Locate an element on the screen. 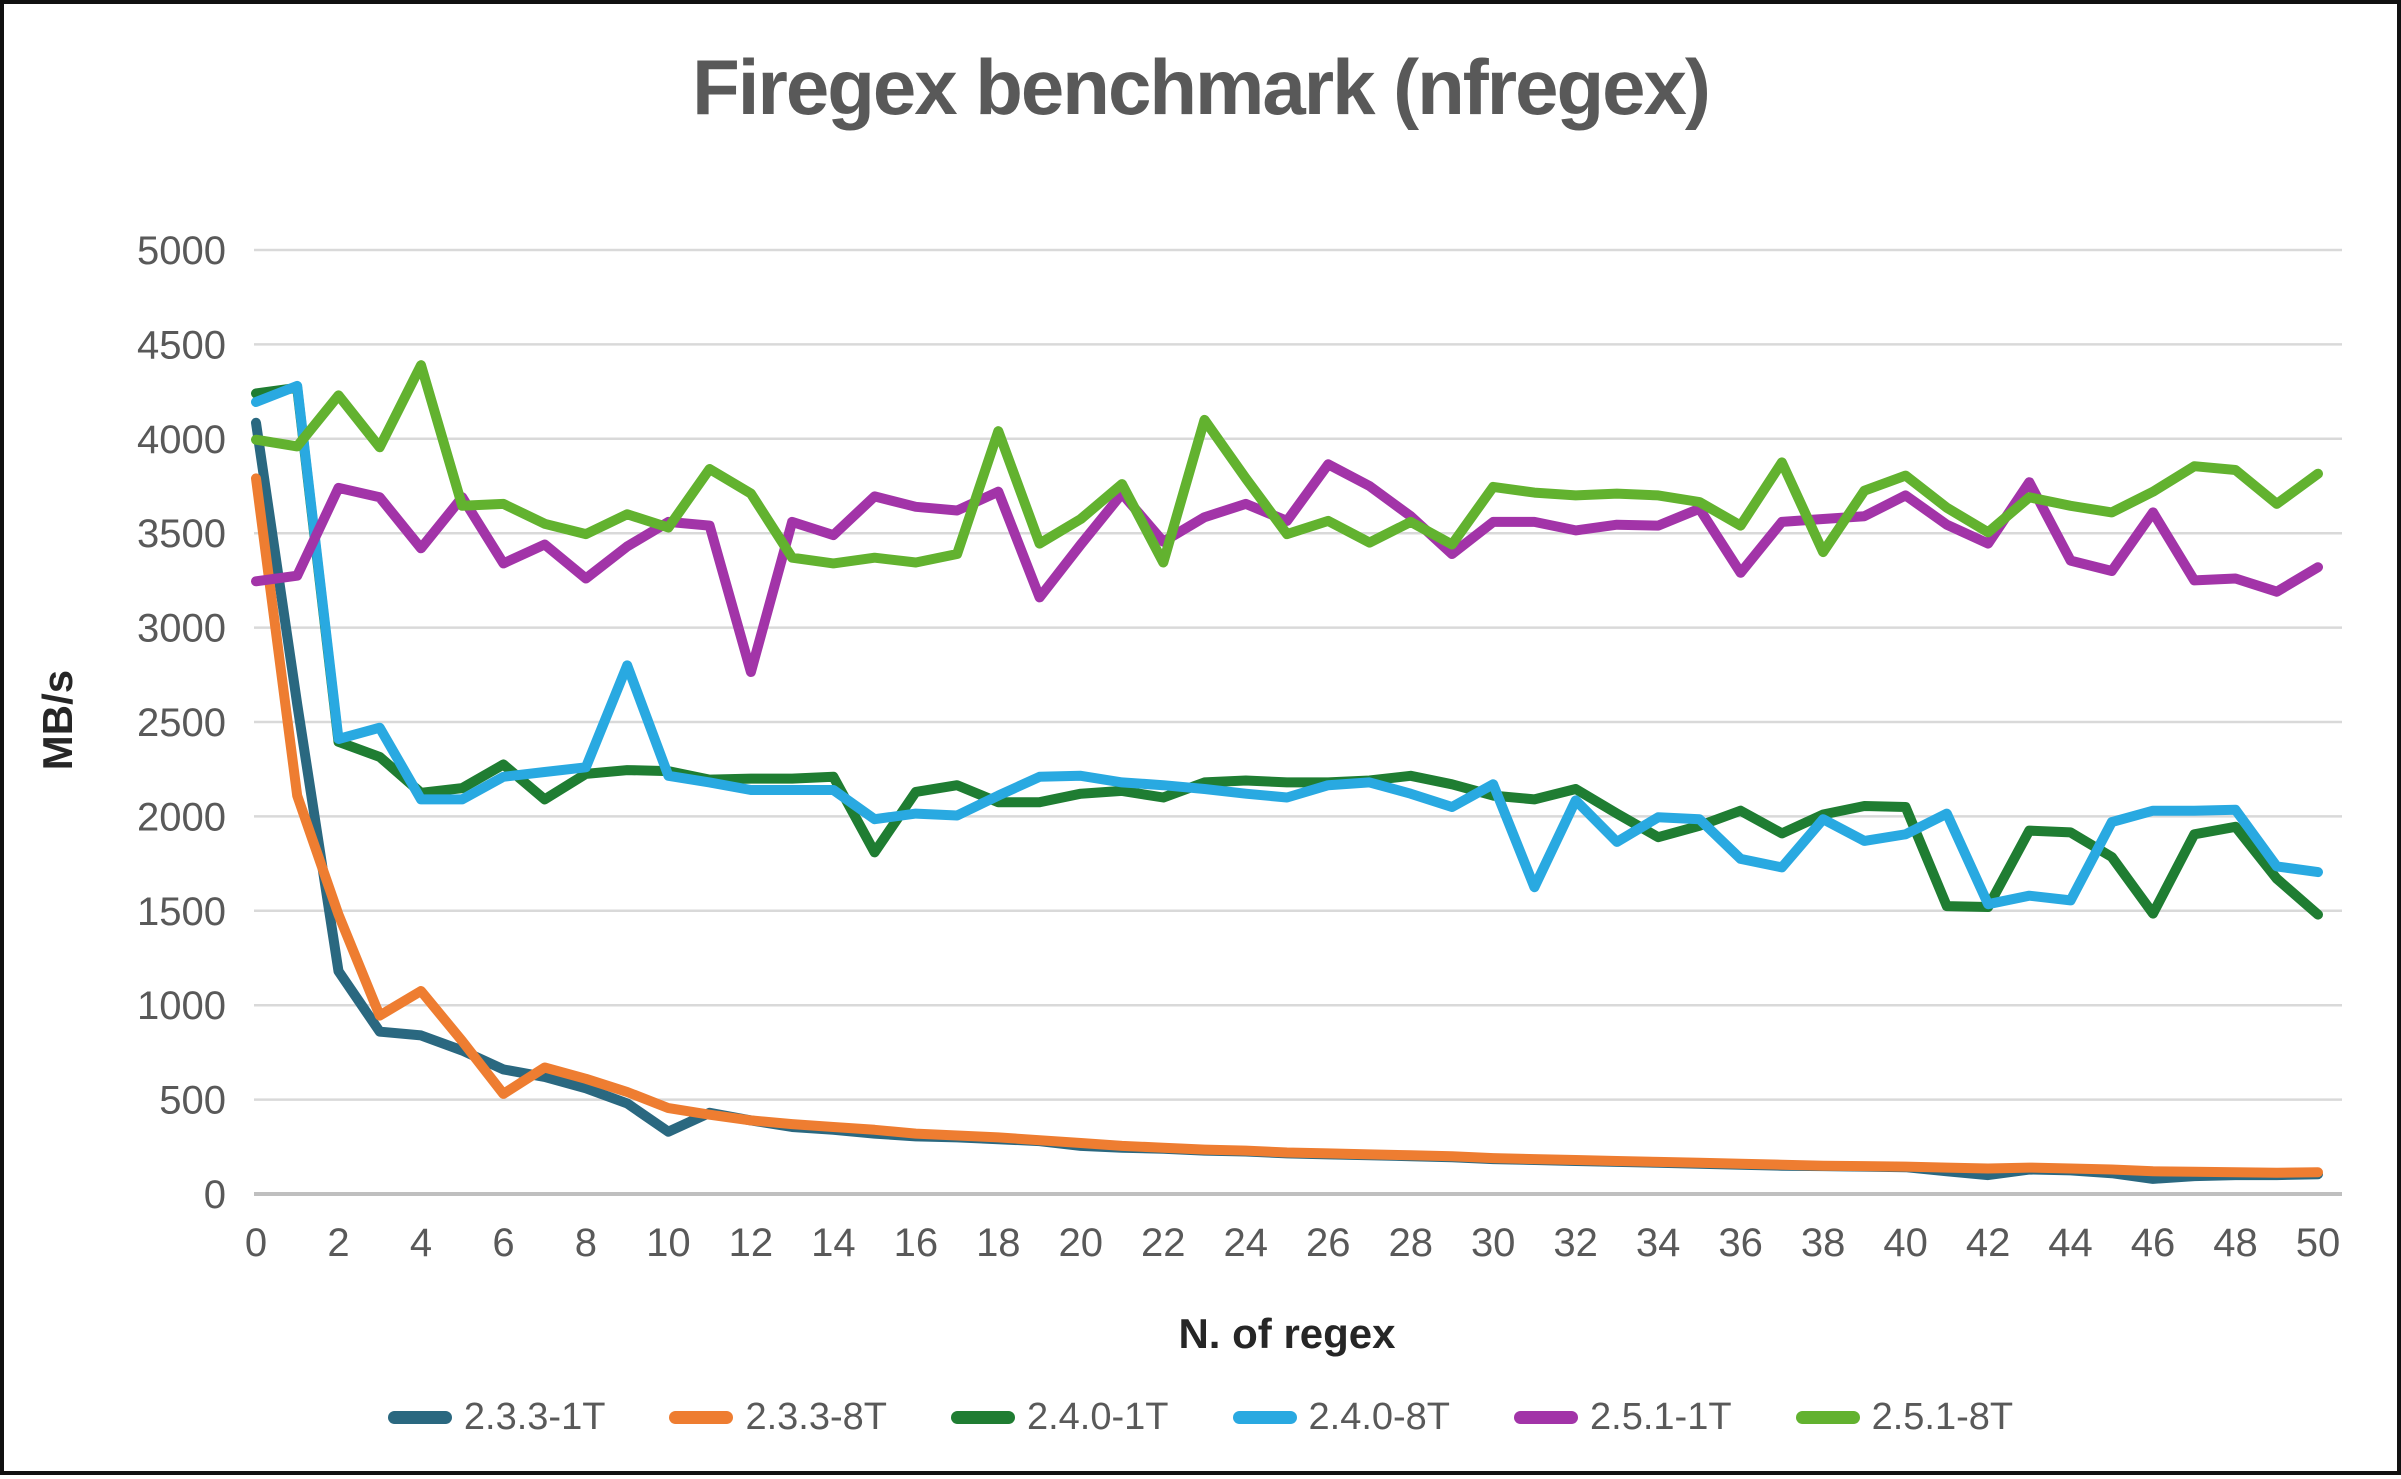 This screenshot has height=1479, width=2401. x-tick-label: 20 is located at coordinates (1081, 1243).